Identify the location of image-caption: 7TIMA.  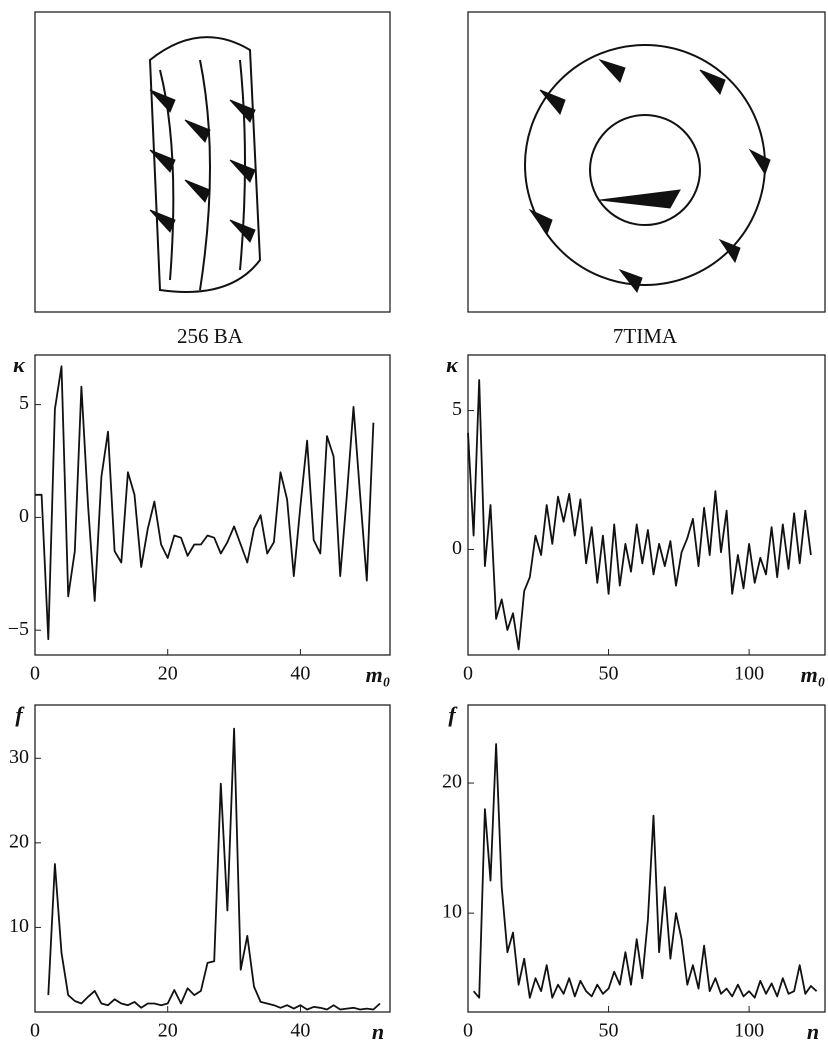
(645, 336).